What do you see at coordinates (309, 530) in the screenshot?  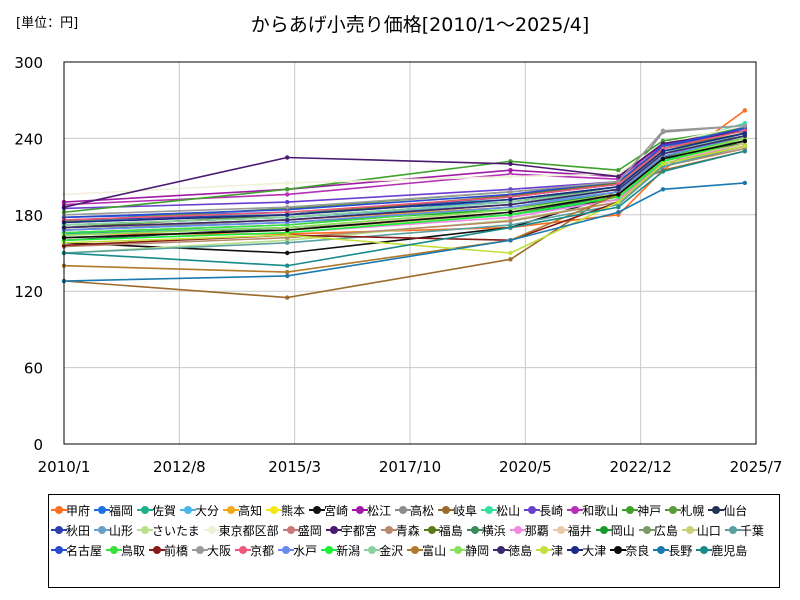 I see `legend-label: 盛岡` at bounding box center [309, 530].